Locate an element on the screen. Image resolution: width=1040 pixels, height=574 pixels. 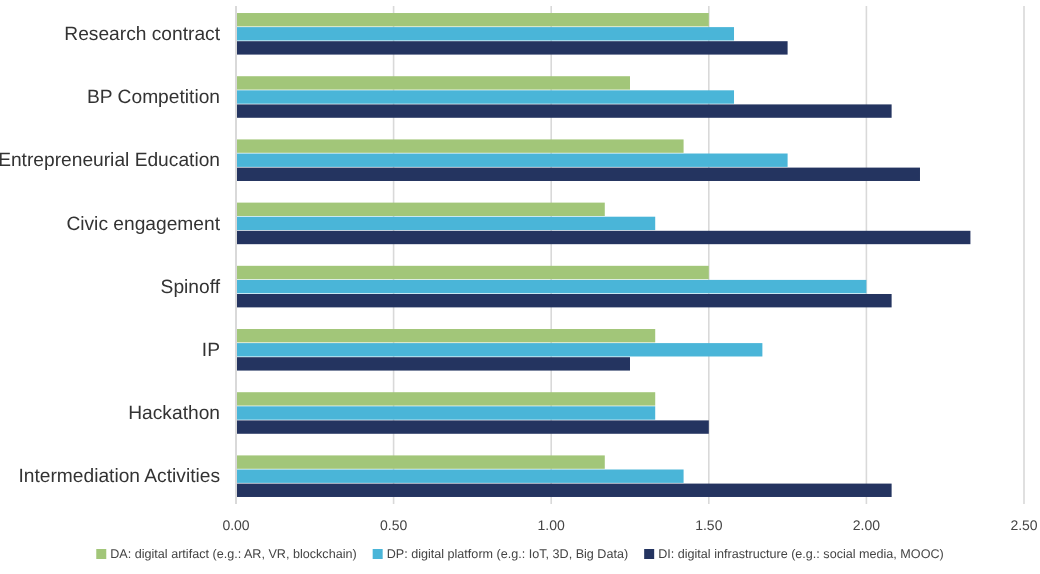
y-tick-label: Hackathon is located at coordinates (174, 414).